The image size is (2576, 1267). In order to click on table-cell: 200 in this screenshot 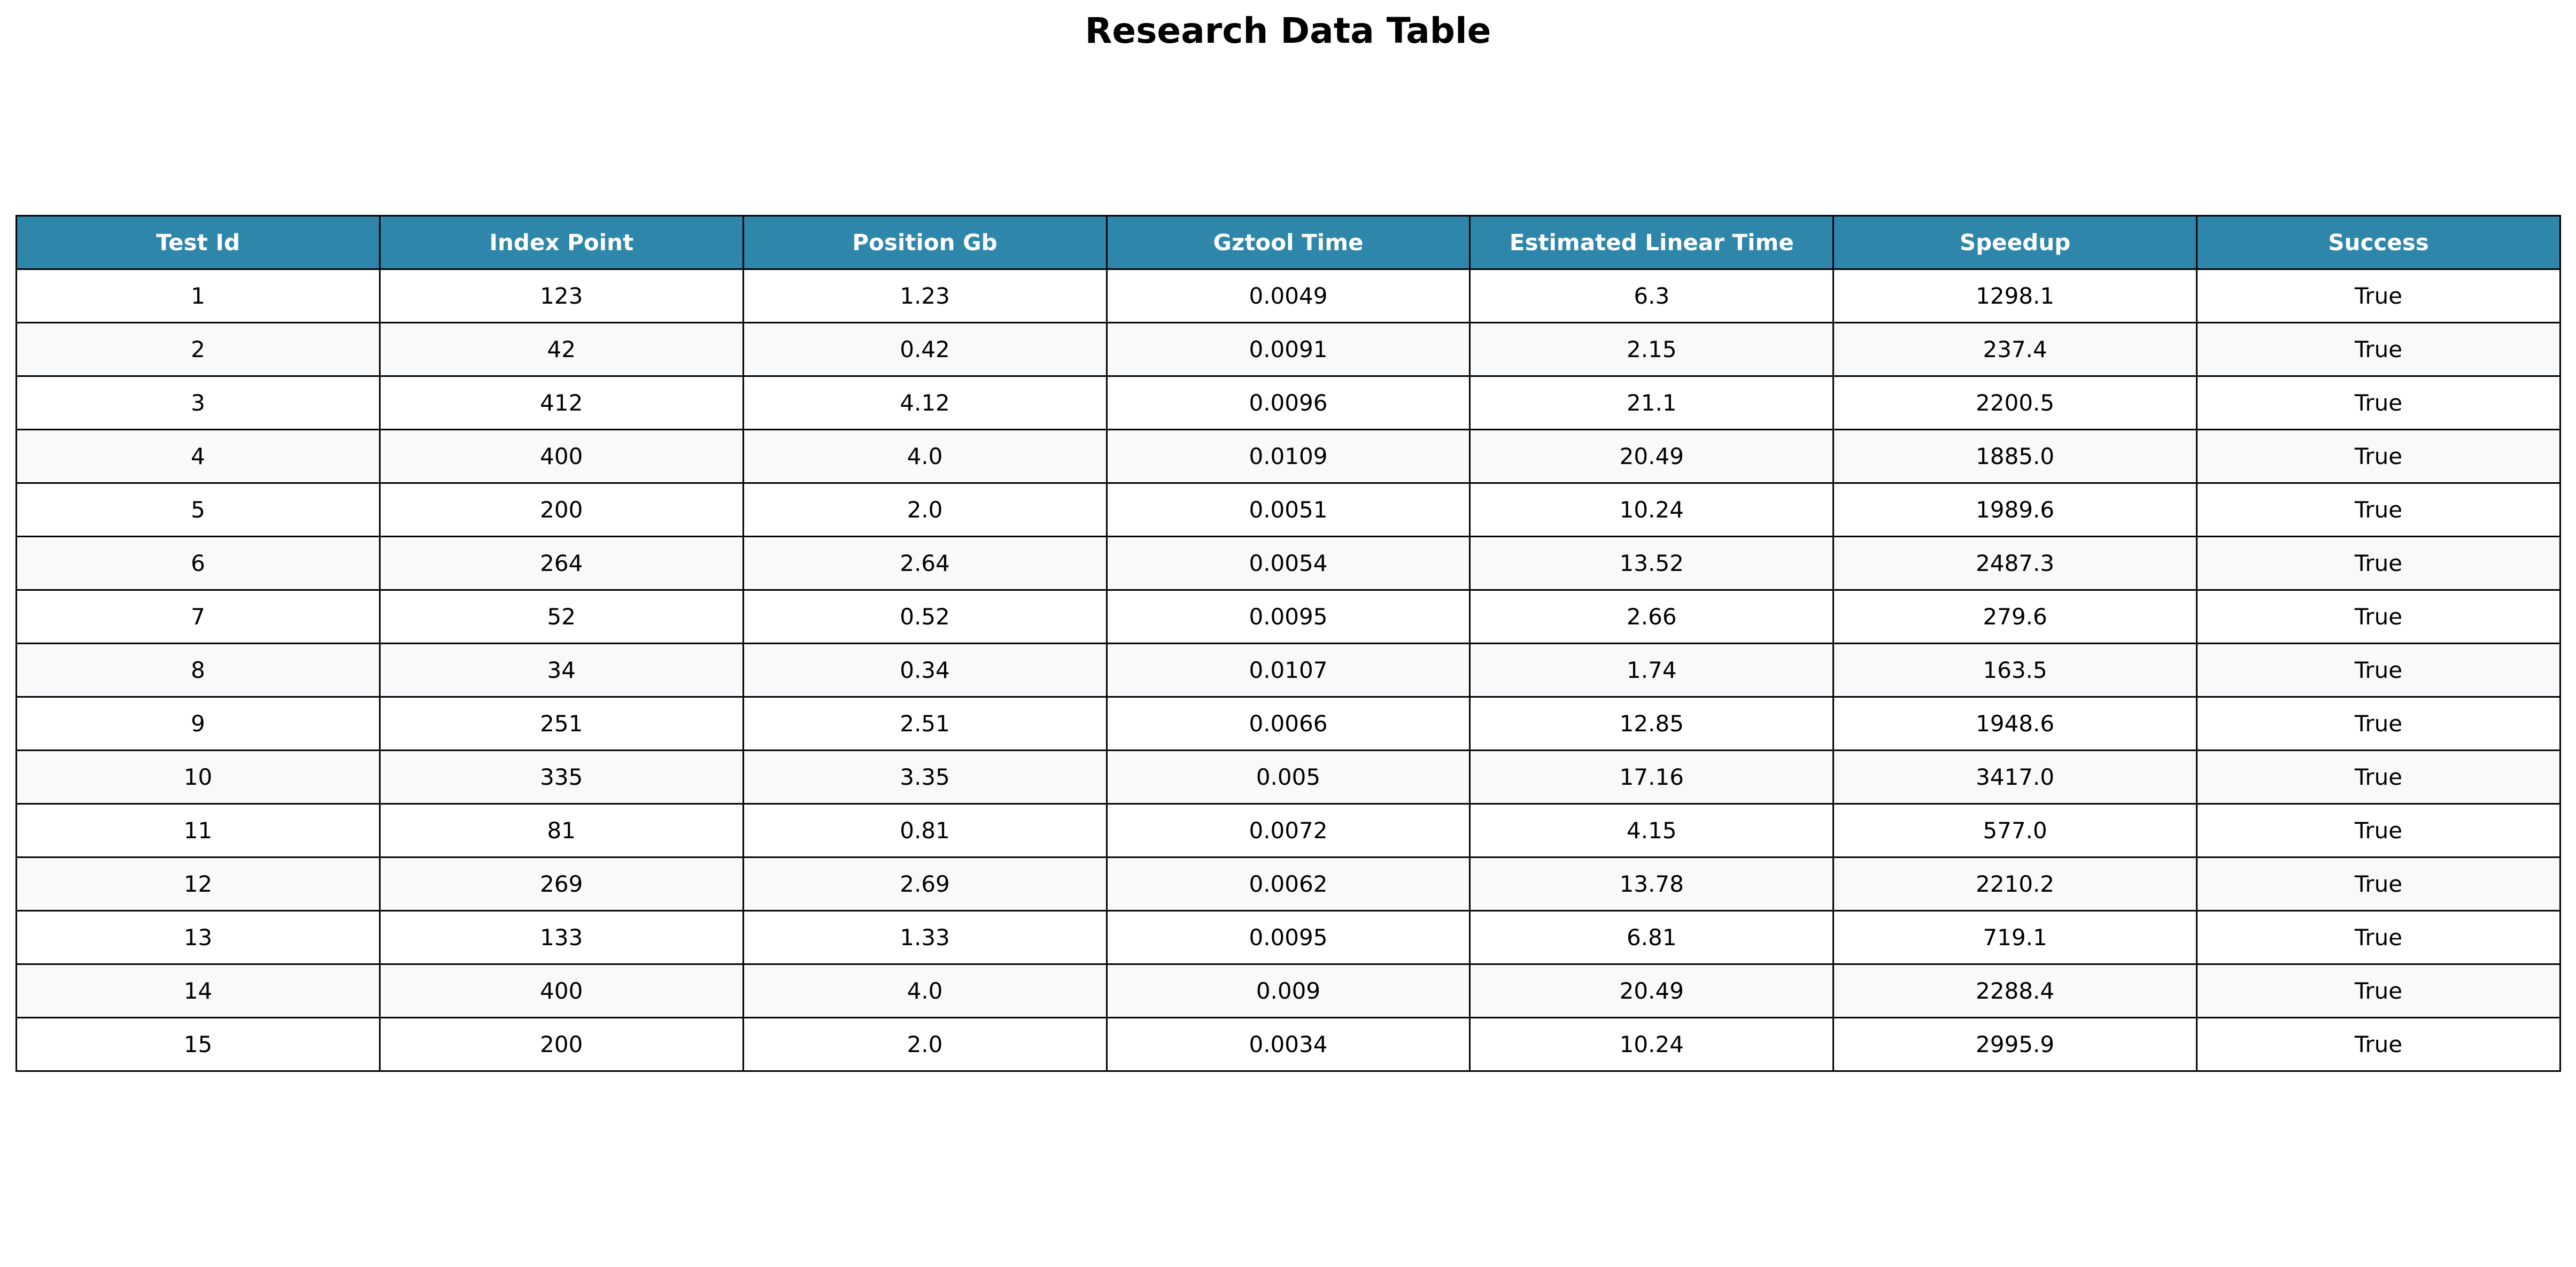, I will do `click(561, 509)`.